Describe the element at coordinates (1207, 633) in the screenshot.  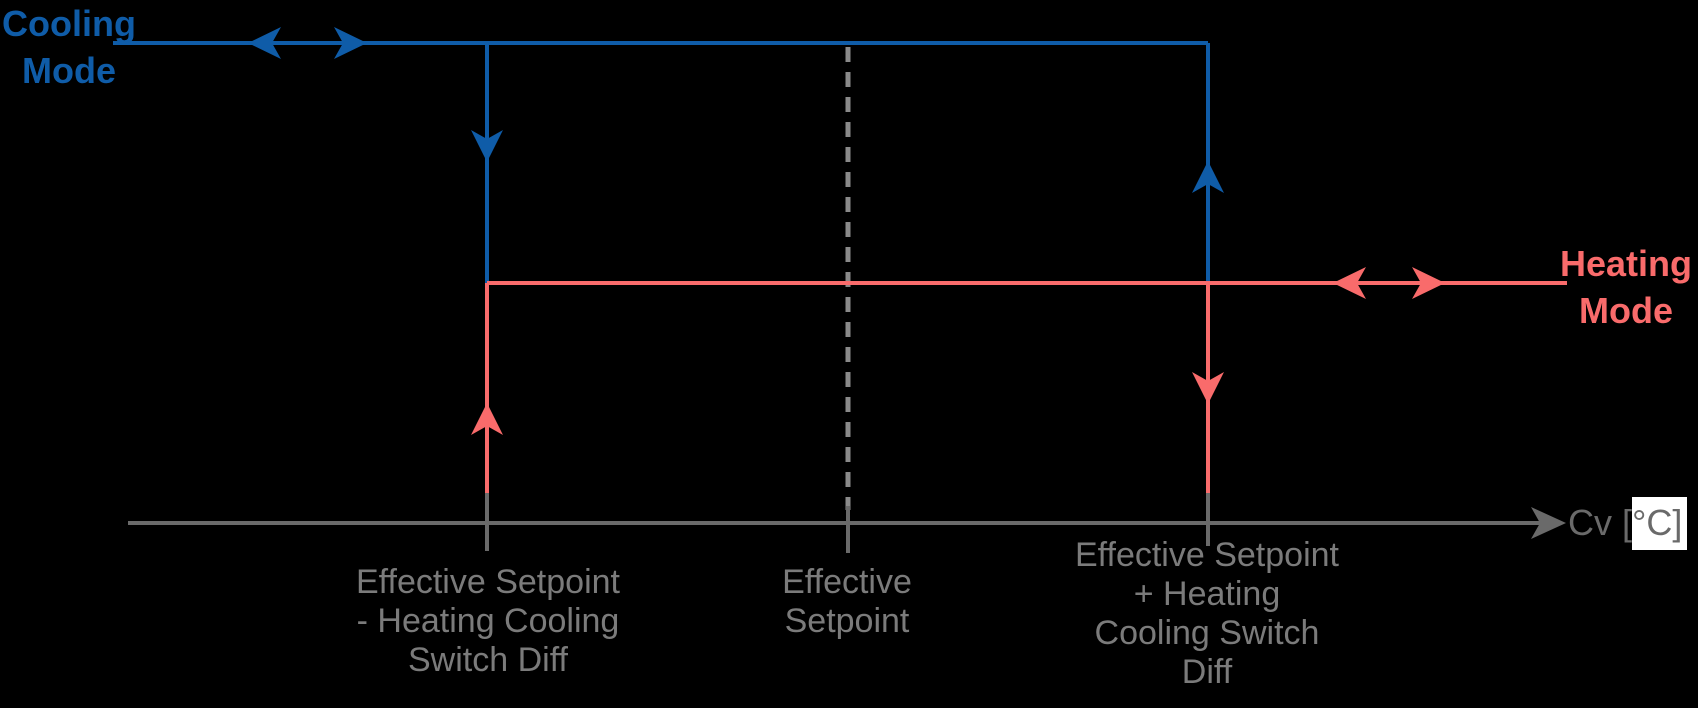
I see `tick-label-upper-line3: Cooling Switch` at that location.